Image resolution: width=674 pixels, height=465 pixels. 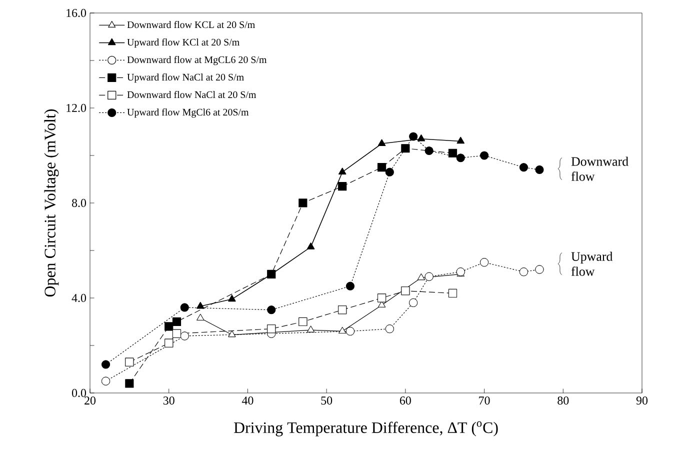 I want to click on x-axis-title: Driving Temperature Difference, ΔT ($^{o}$C), so click(x=366, y=428).